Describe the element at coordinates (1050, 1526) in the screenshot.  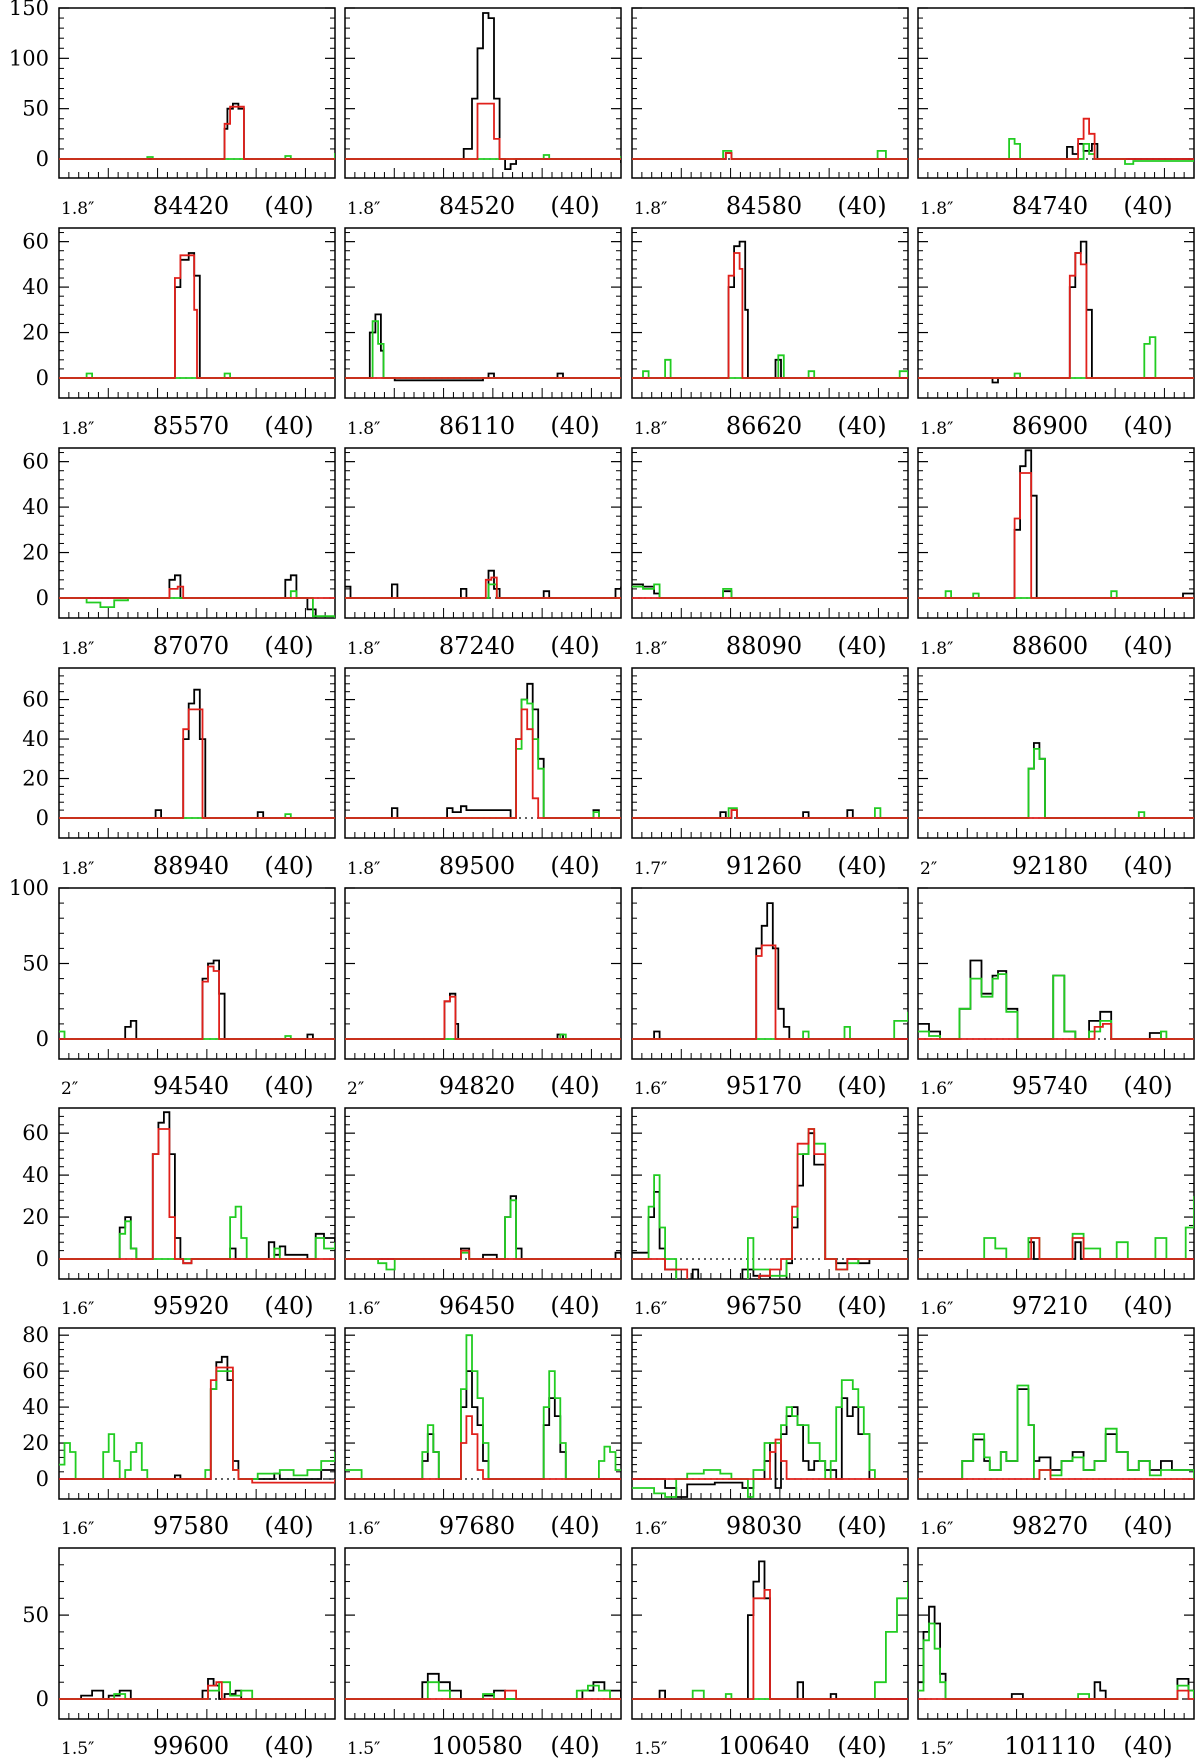
I see `frequency-label: 98270` at that location.